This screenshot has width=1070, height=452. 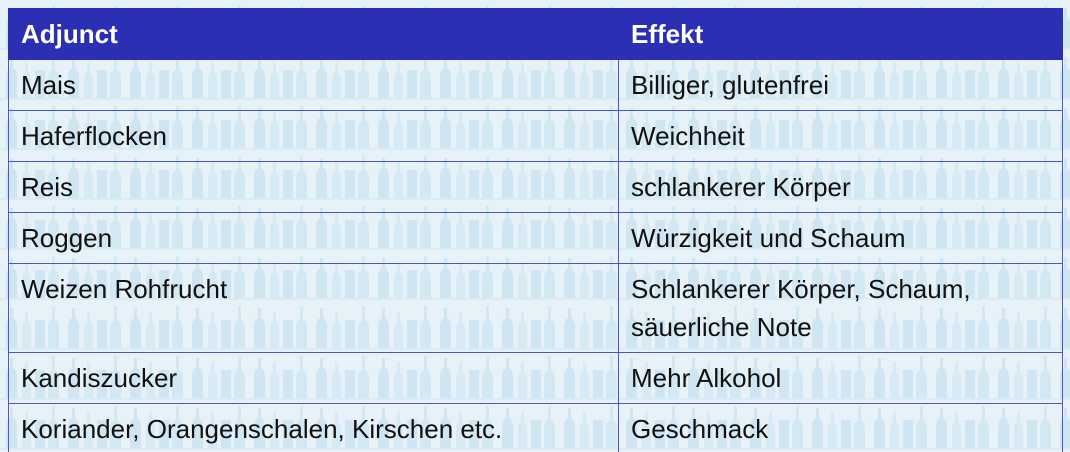 I want to click on cell-adjunct: Reis, so click(x=313, y=187).